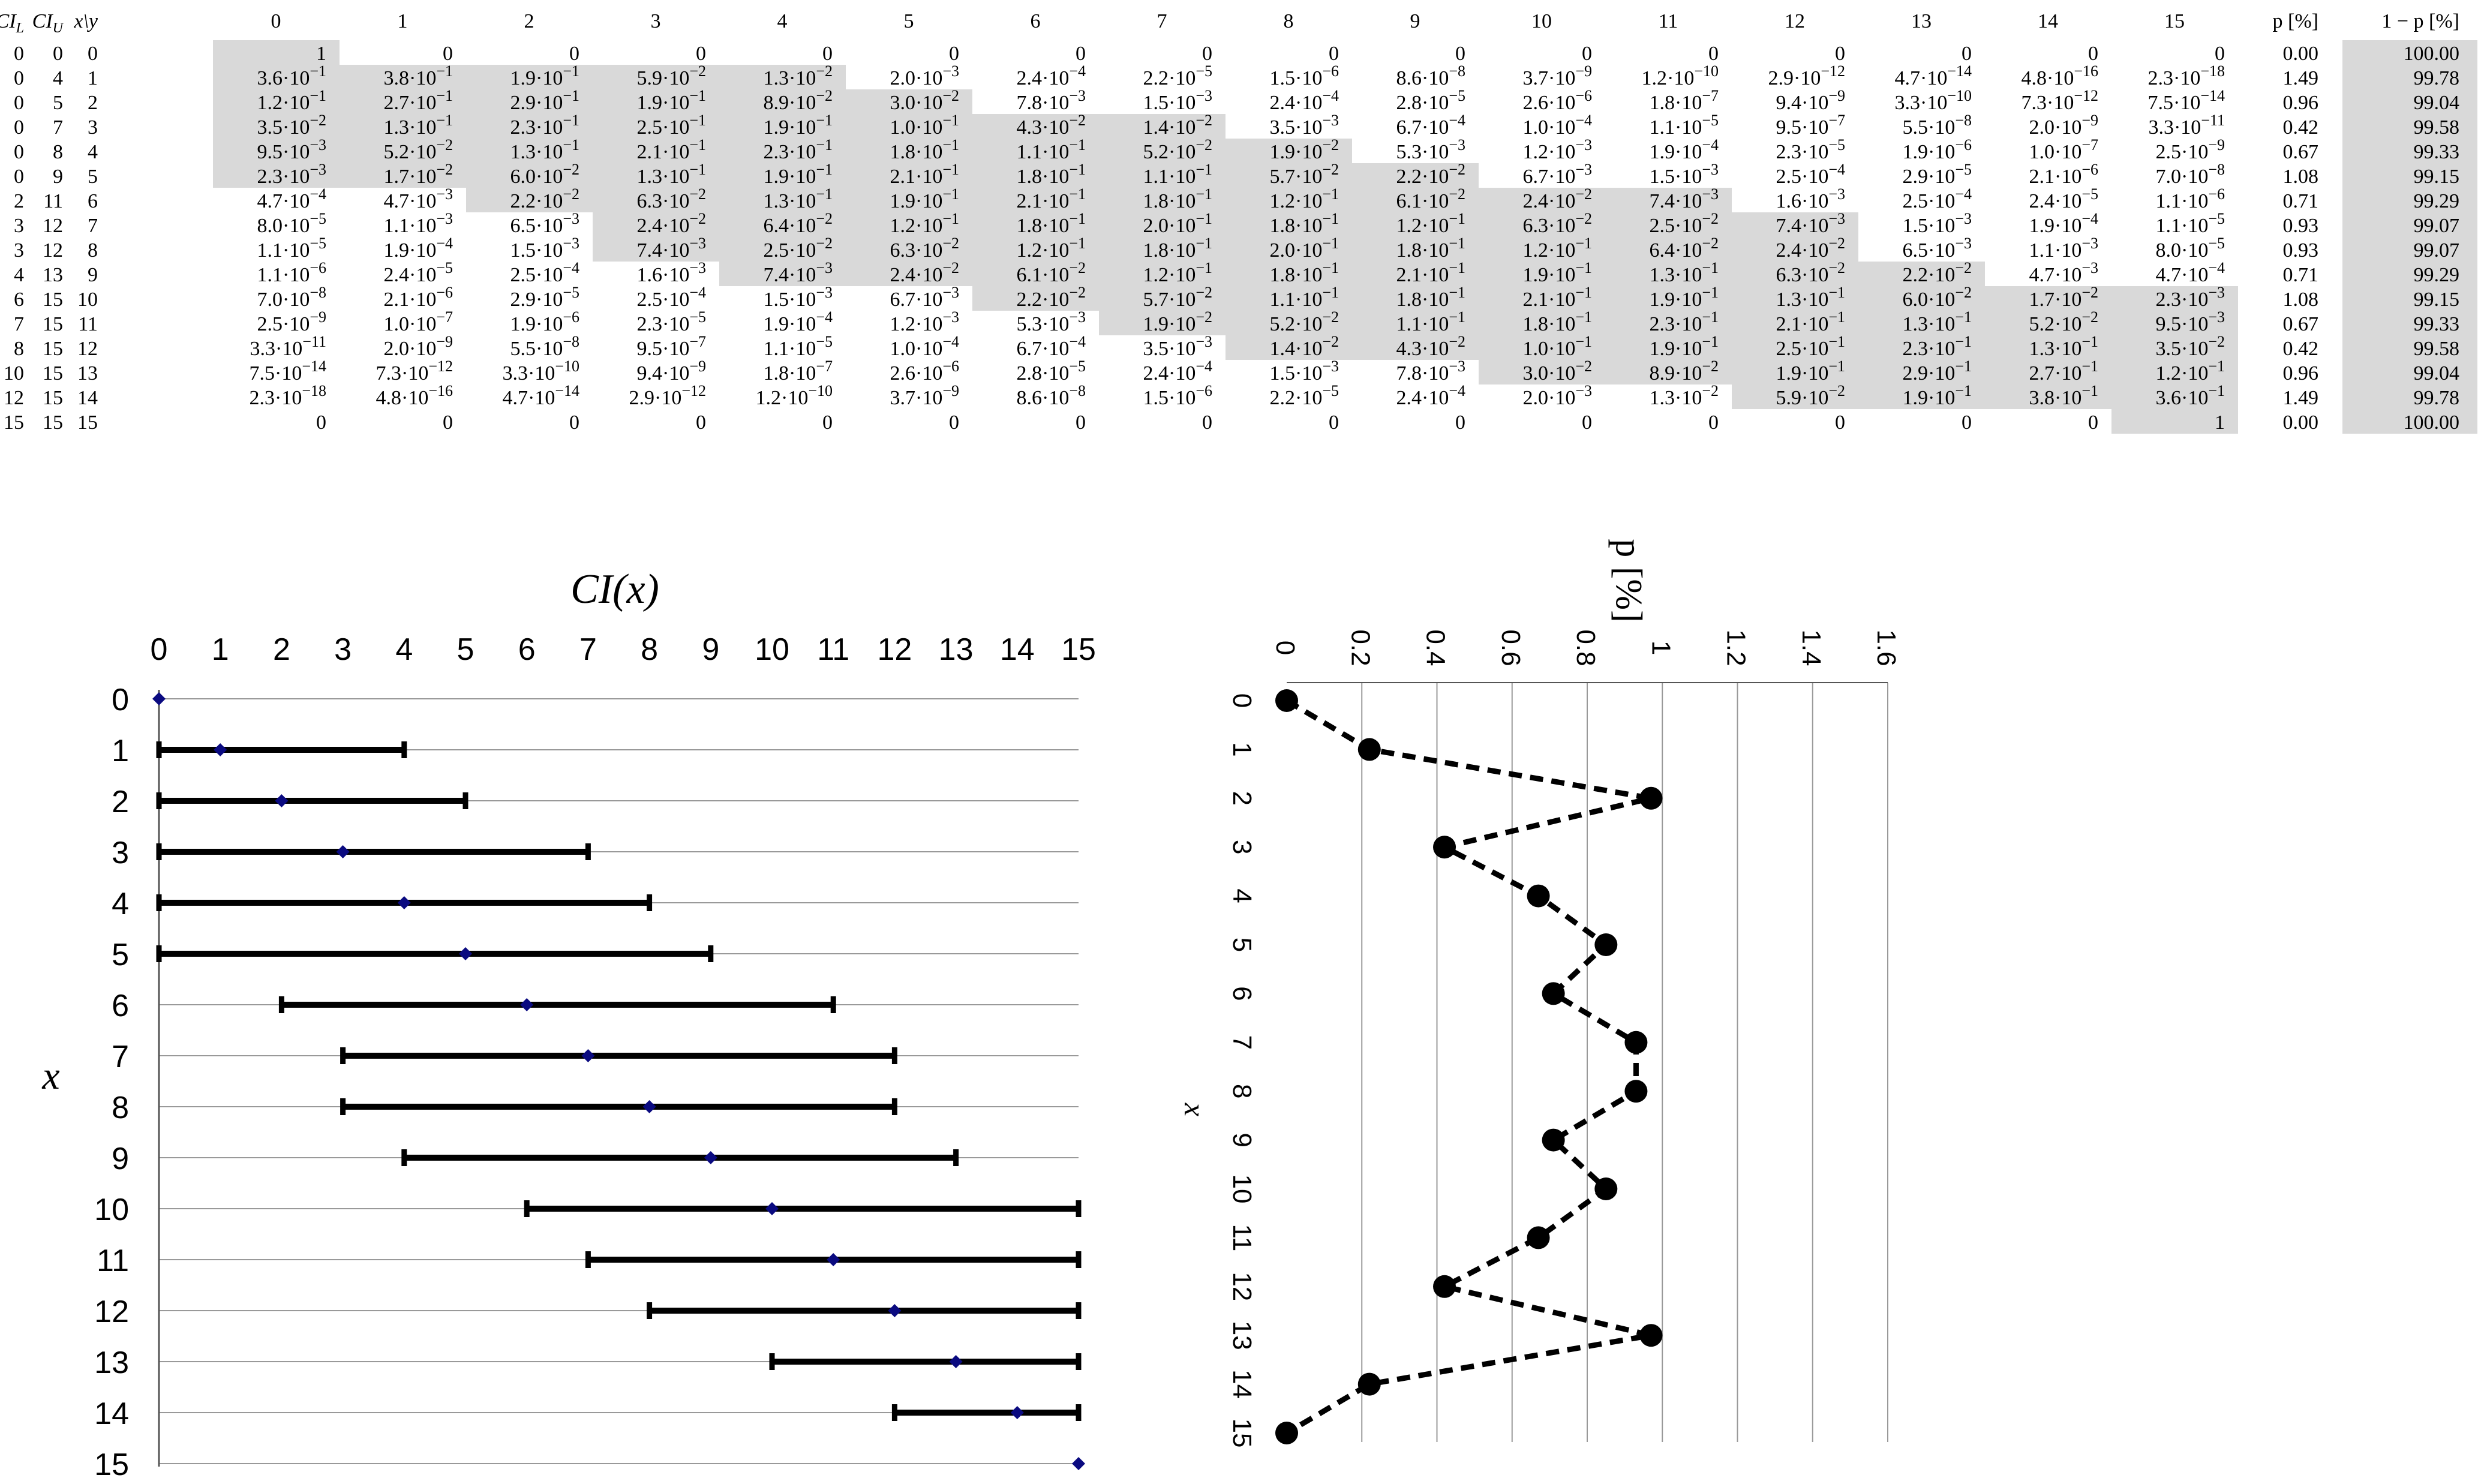 This screenshot has width=2481, height=1484. What do you see at coordinates (121, 904) in the screenshot?
I see `ci-y-tick-4: 4` at bounding box center [121, 904].